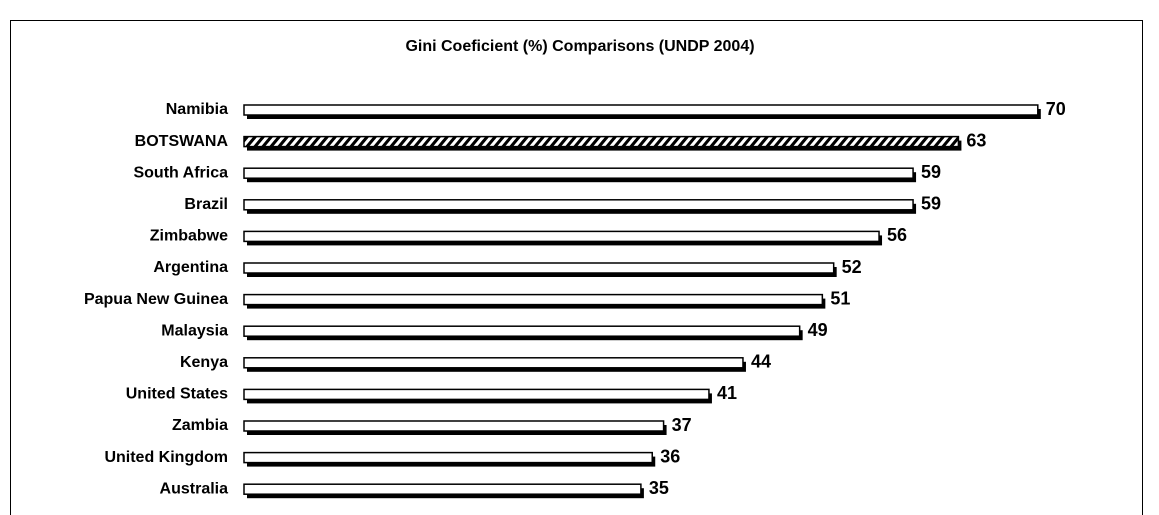 The image size is (1159, 515). I want to click on y-tick-label: Australia, so click(194, 488).